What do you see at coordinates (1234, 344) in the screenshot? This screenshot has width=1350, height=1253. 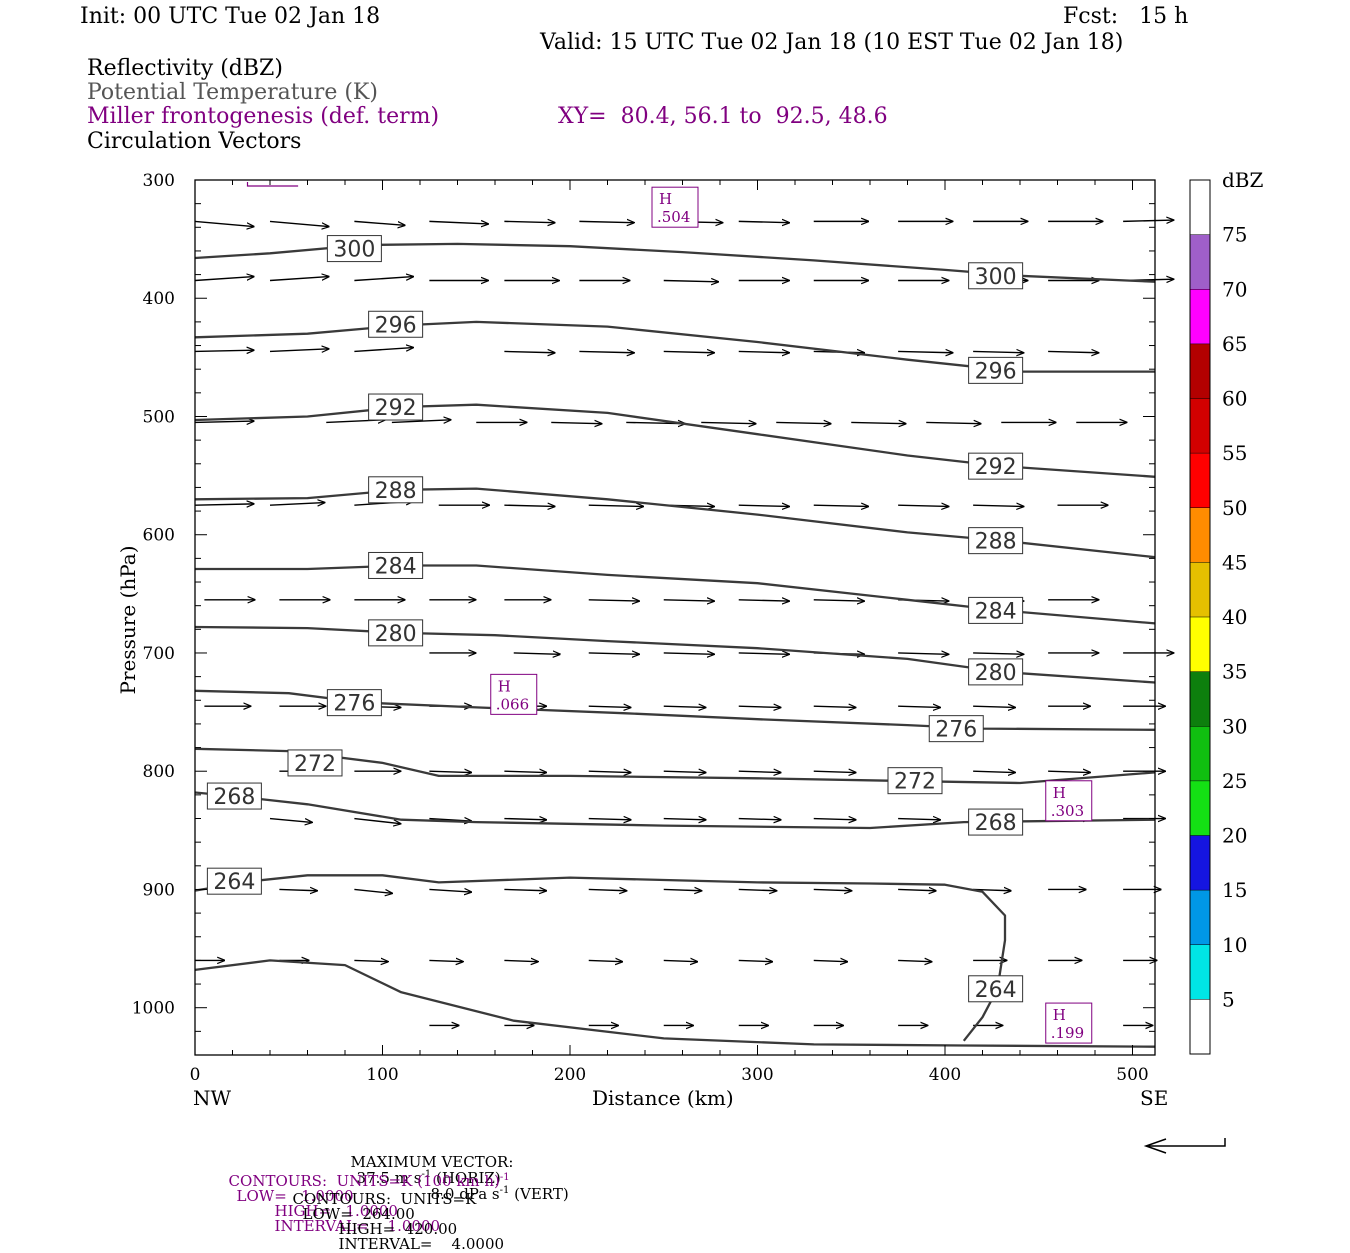 I see `colorbar-tick-label: 65` at bounding box center [1234, 344].